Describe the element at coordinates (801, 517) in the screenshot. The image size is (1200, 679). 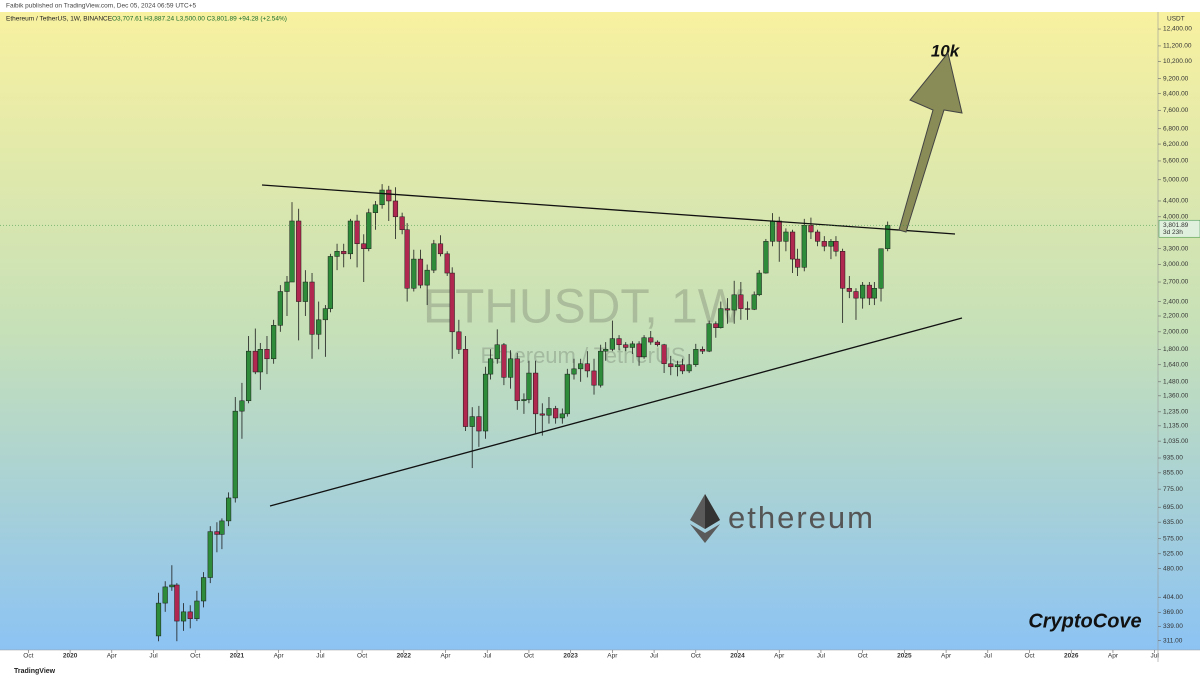
I see `brand-text: ethereum` at that location.